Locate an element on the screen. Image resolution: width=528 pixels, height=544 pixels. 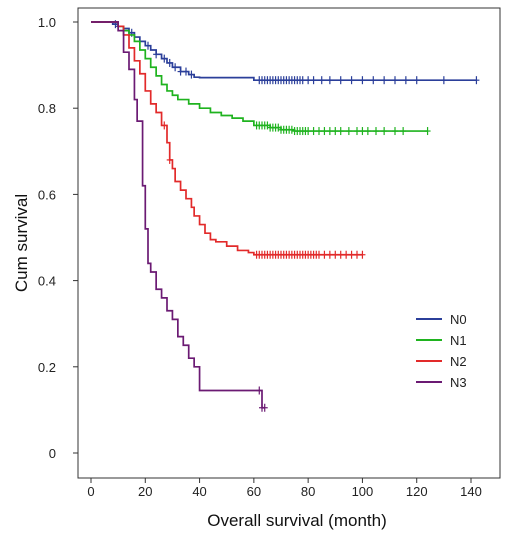
legend-label-n0: N0 is located at coordinates (458, 319).